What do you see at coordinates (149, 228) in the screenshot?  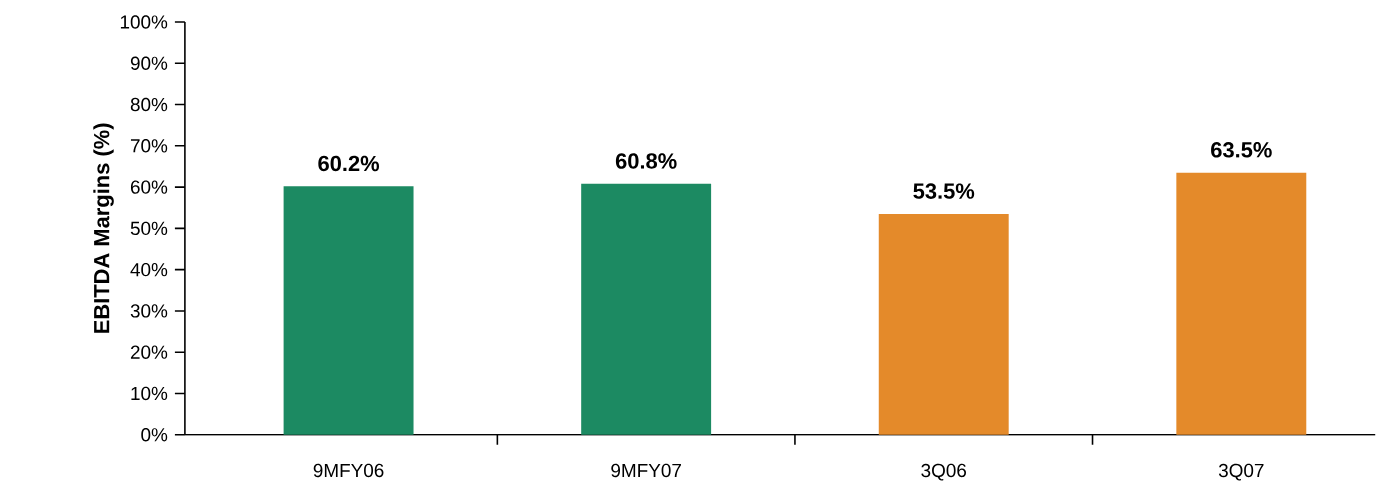 I see `y-tick-label: 50%` at bounding box center [149, 228].